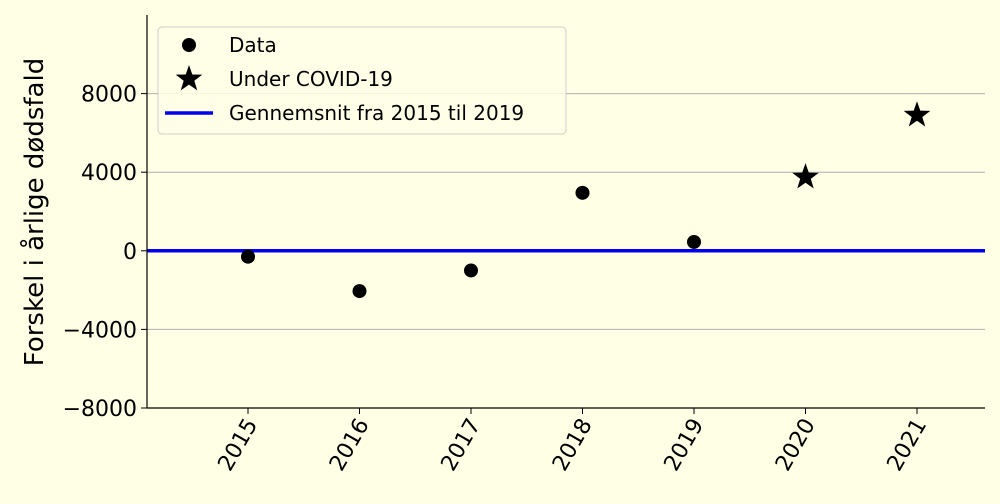  What do you see at coordinates (130, 252) in the screenshot?
I see `y-tick-label: 0` at bounding box center [130, 252].